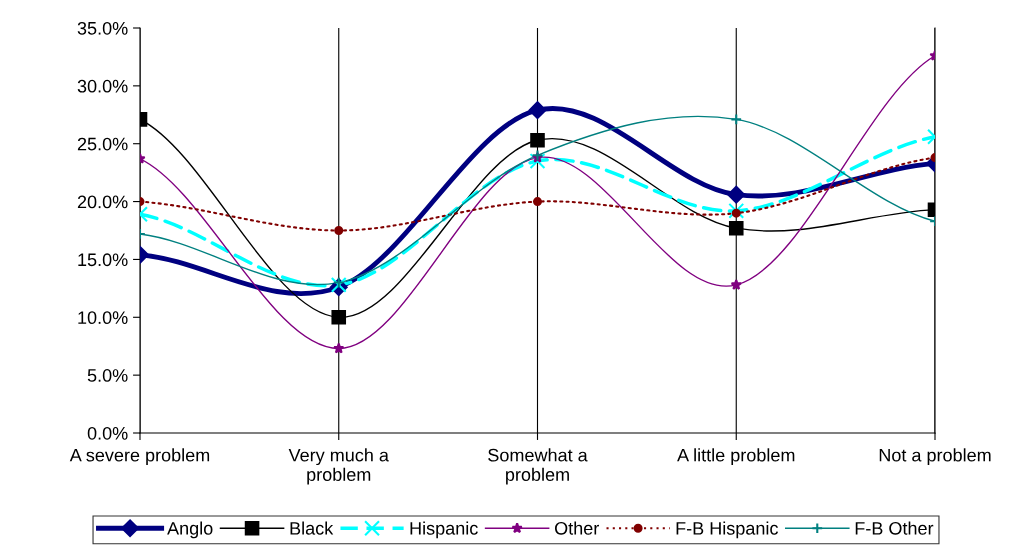  I want to click on legend-label: F-B Hispanic, so click(727, 530).